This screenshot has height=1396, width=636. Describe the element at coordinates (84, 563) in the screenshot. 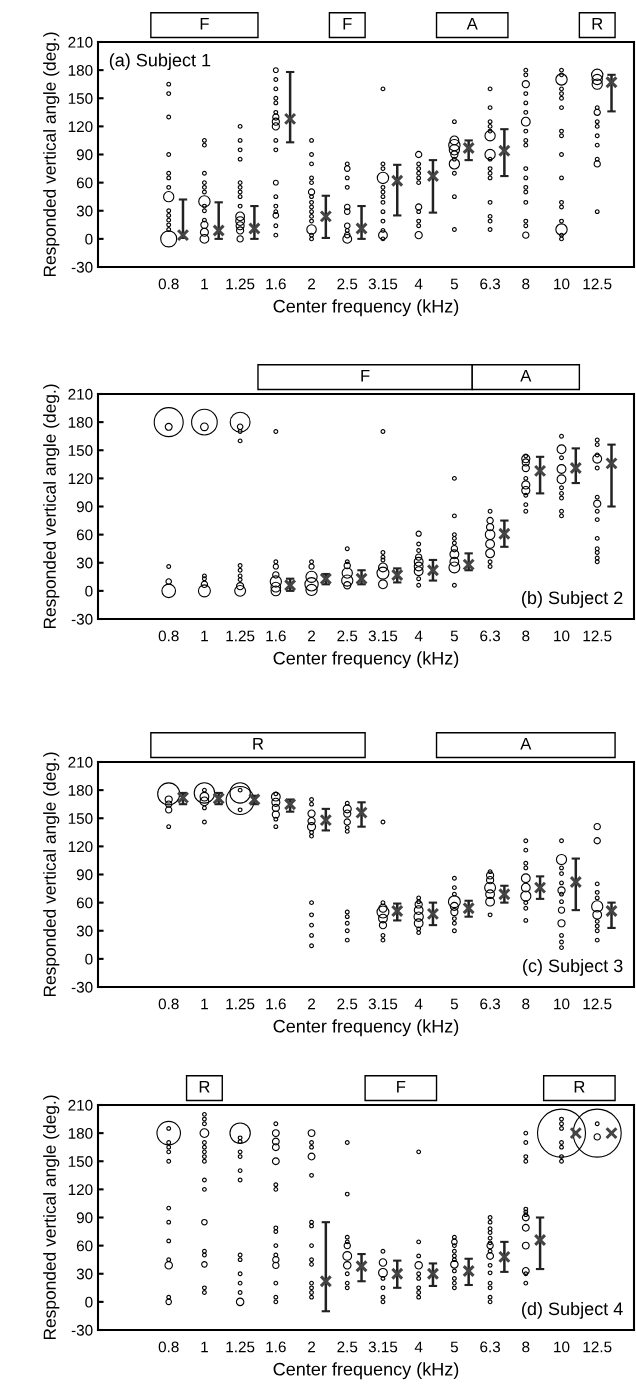

I see `y-tick-label: 30` at that location.